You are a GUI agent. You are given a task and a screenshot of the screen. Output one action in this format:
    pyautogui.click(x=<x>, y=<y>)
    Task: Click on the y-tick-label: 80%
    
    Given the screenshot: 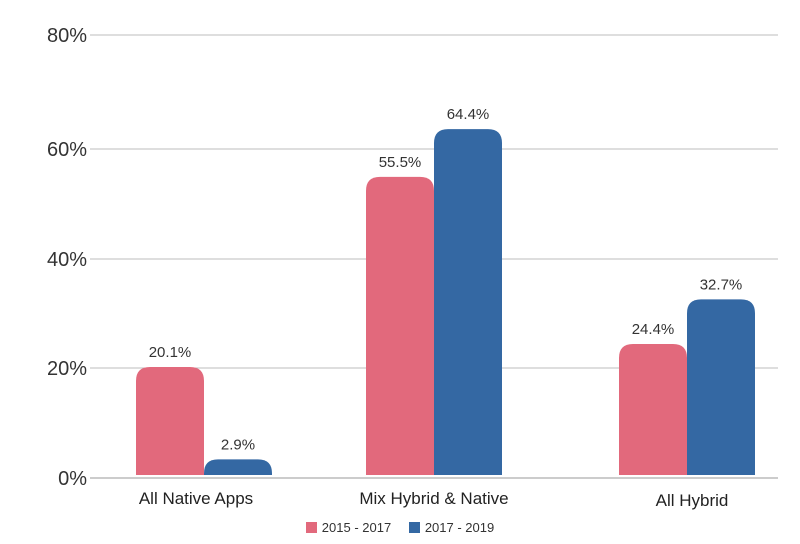 What is the action you would take?
    pyautogui.click(x=67, y=36)
    